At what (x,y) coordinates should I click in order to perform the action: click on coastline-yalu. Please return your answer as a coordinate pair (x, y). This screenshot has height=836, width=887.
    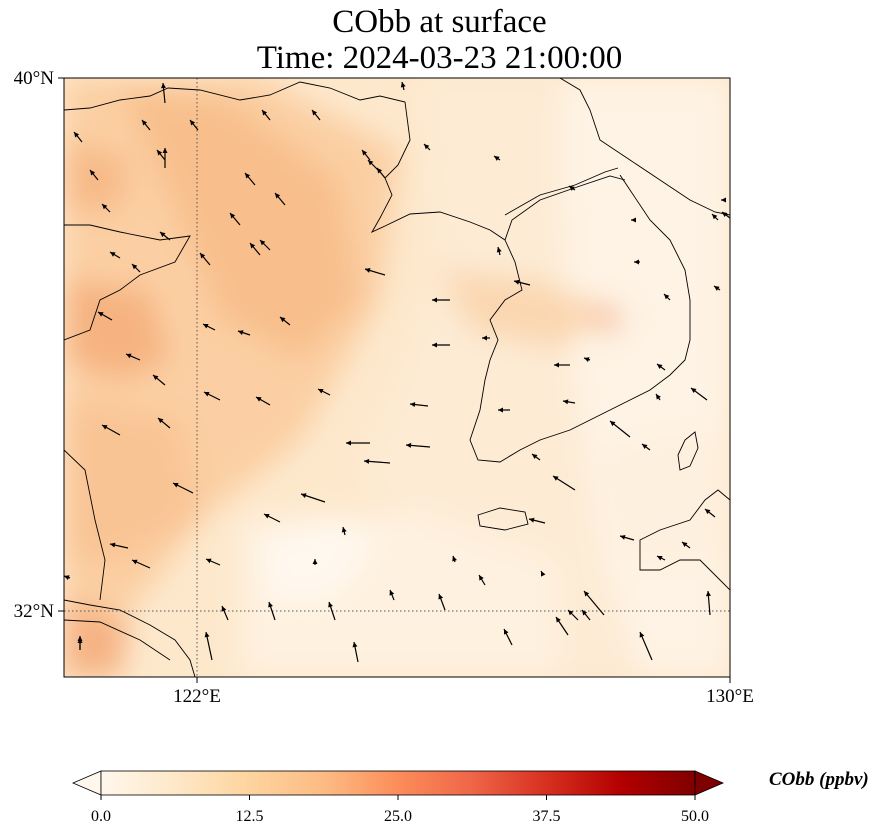
    Looking at the image, I should click on (561, 191).